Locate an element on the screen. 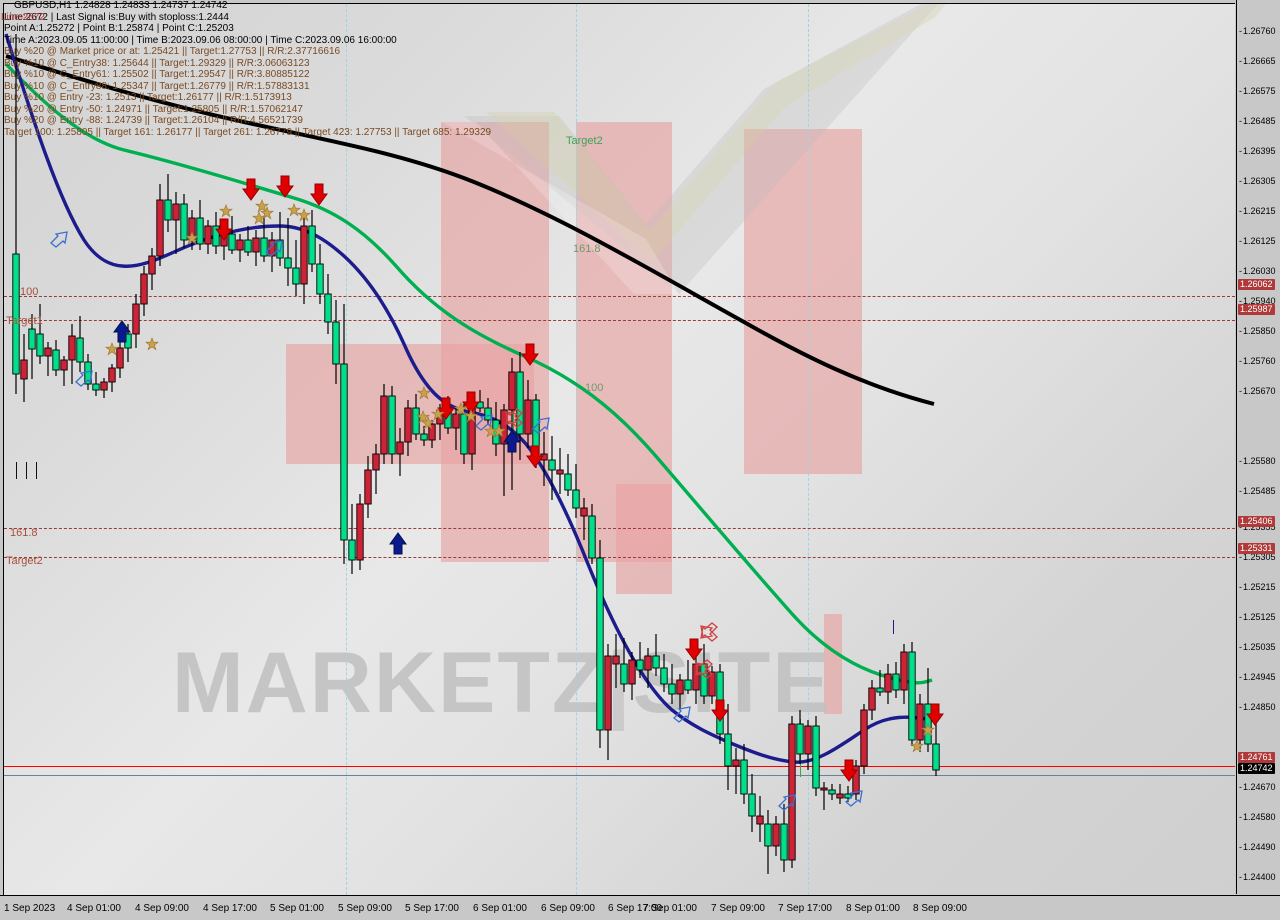  arrow-outline-blue-icon is located at coordinates (787, 802).